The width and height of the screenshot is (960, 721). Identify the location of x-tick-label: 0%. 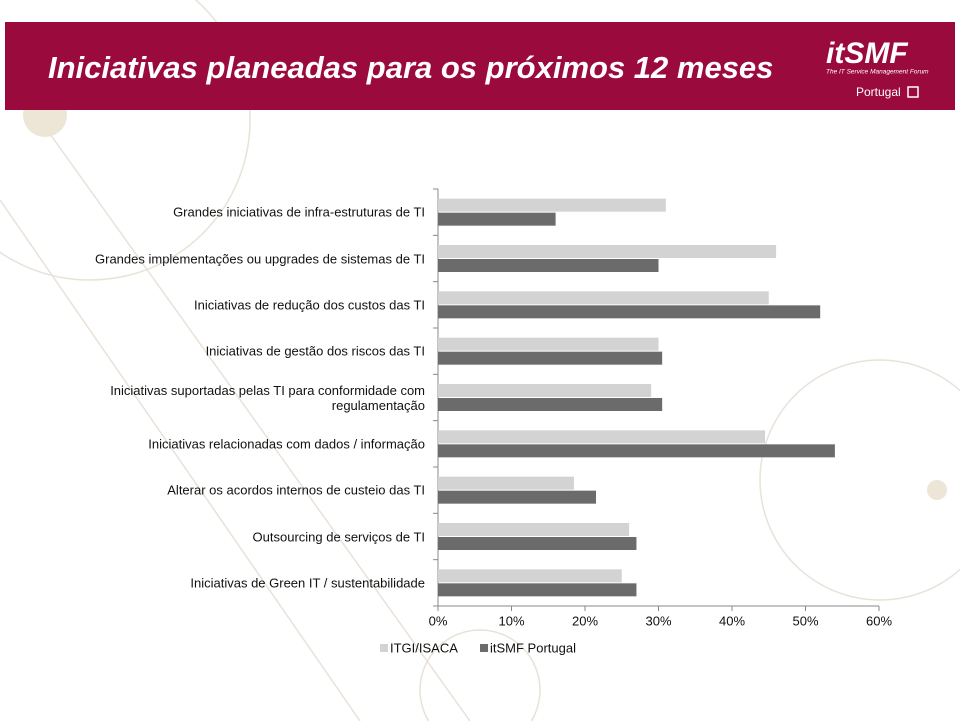
(438, 620).